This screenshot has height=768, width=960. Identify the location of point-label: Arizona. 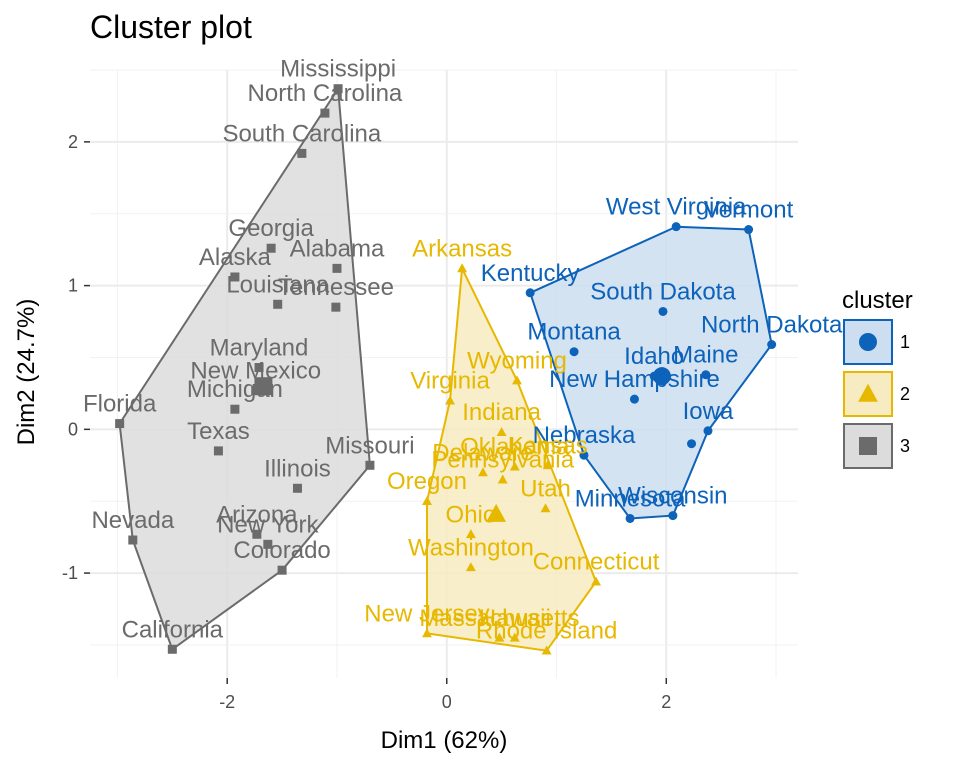
(257, 514).